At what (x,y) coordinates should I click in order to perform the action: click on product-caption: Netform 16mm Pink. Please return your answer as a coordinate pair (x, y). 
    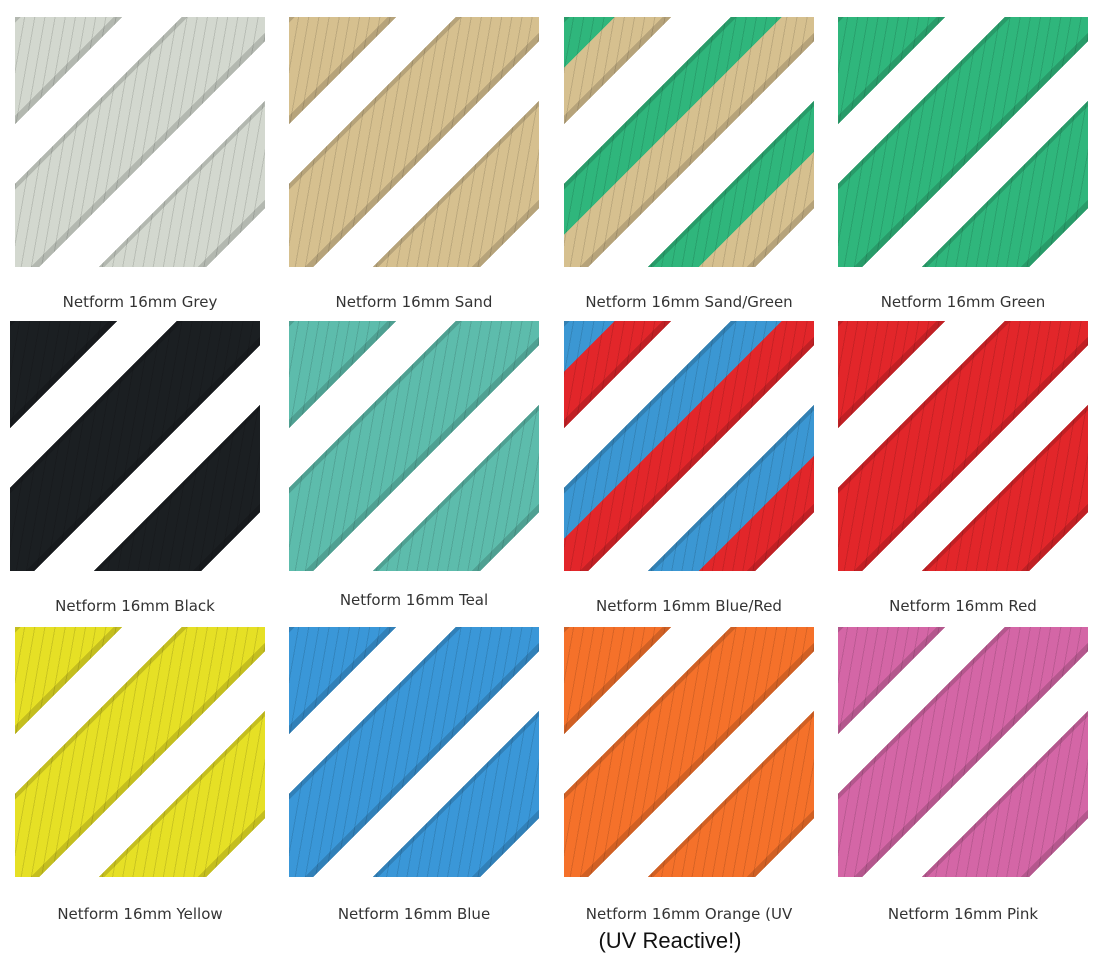
    Looking at the image, I should click on (963, 914).